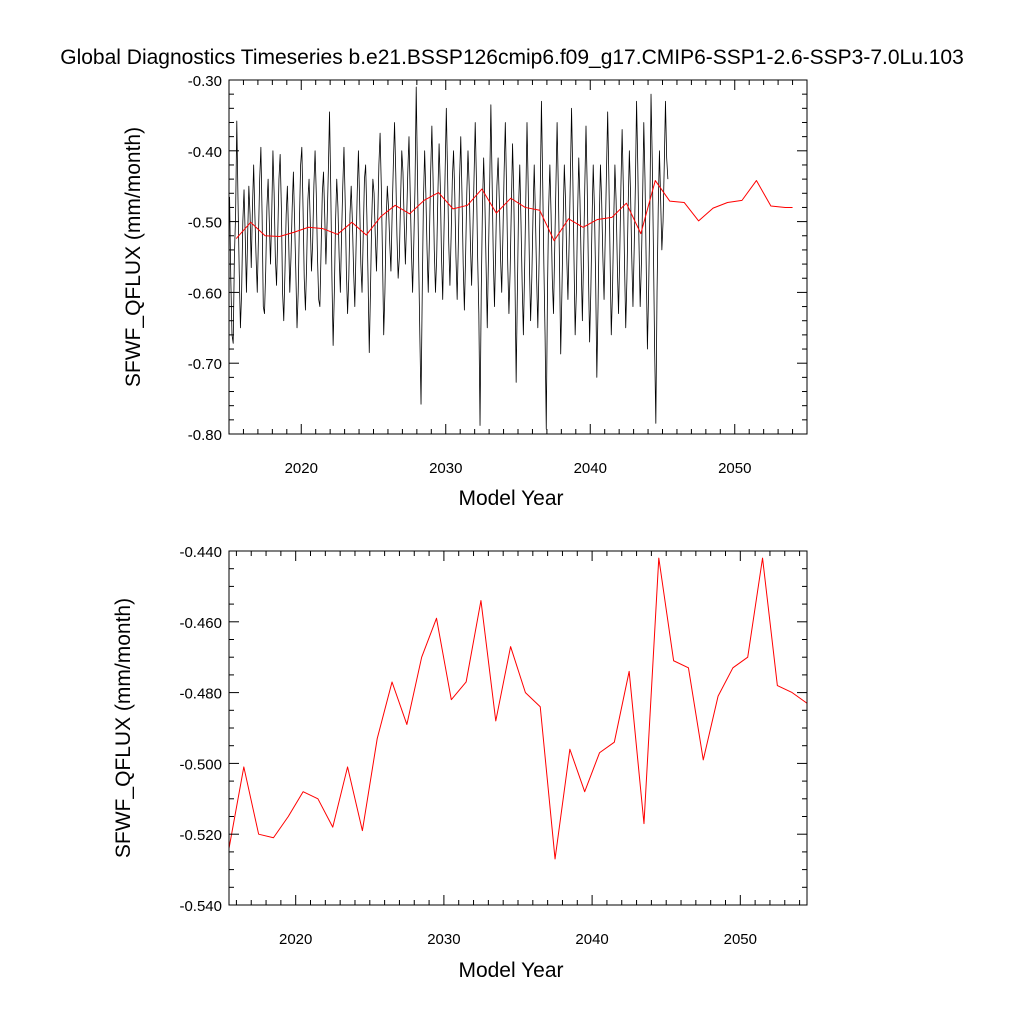  What do you see at coordinates (205, 81) in the screenshot?
I see `top-y-tick-label: -0.30` at bounding box center [205, 81].